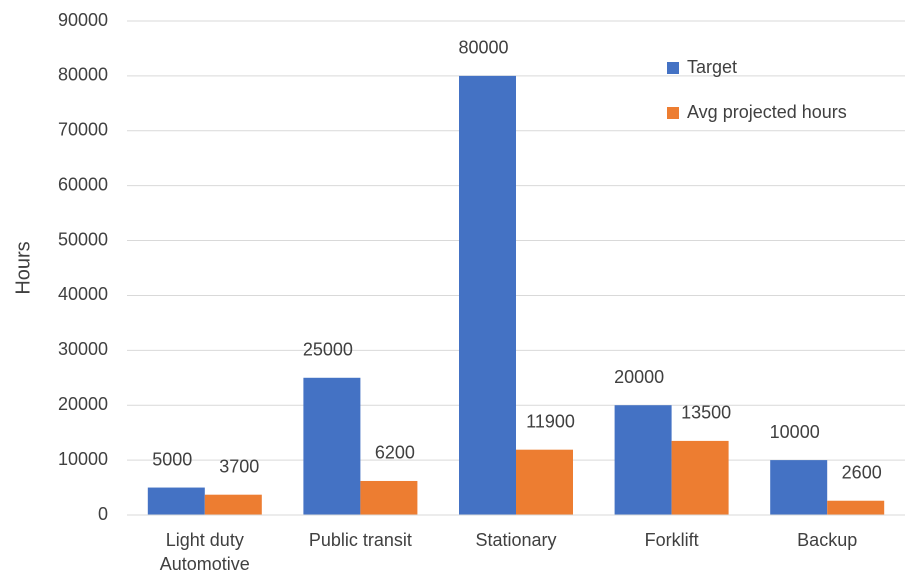 This screenshot has width=908, height=582. What do you see at coordinates (483, 48) in the screenshot?
I see `data-label: 80000` at bounding box center [483, 48].